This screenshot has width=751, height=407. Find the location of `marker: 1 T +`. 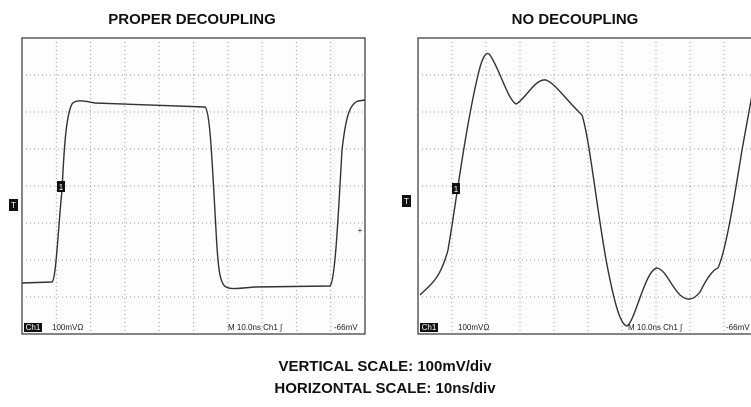

marker: 1 T + is located at coordinates (186, 208).